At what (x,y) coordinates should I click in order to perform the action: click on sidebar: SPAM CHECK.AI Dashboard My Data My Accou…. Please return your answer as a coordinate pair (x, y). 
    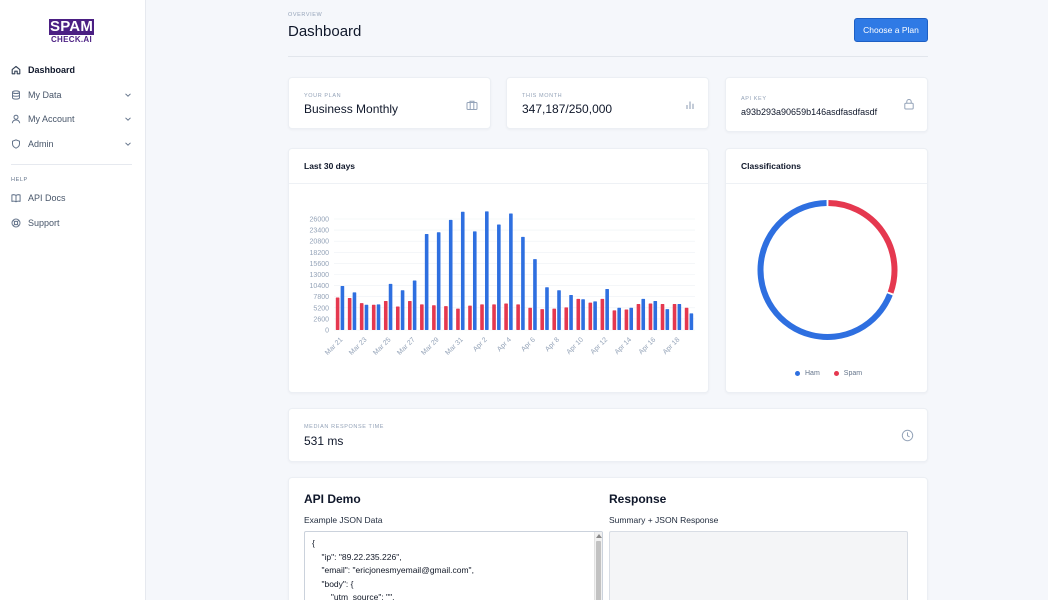
    Looking at the image, I should click on (73, 300).